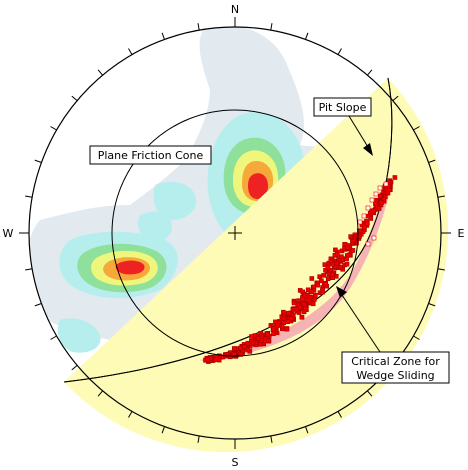  What do you see at coordinates (343, 107) in the screenshot?
I see `pit-slope-label: Pit Slope` at bounding box center [343, 107].